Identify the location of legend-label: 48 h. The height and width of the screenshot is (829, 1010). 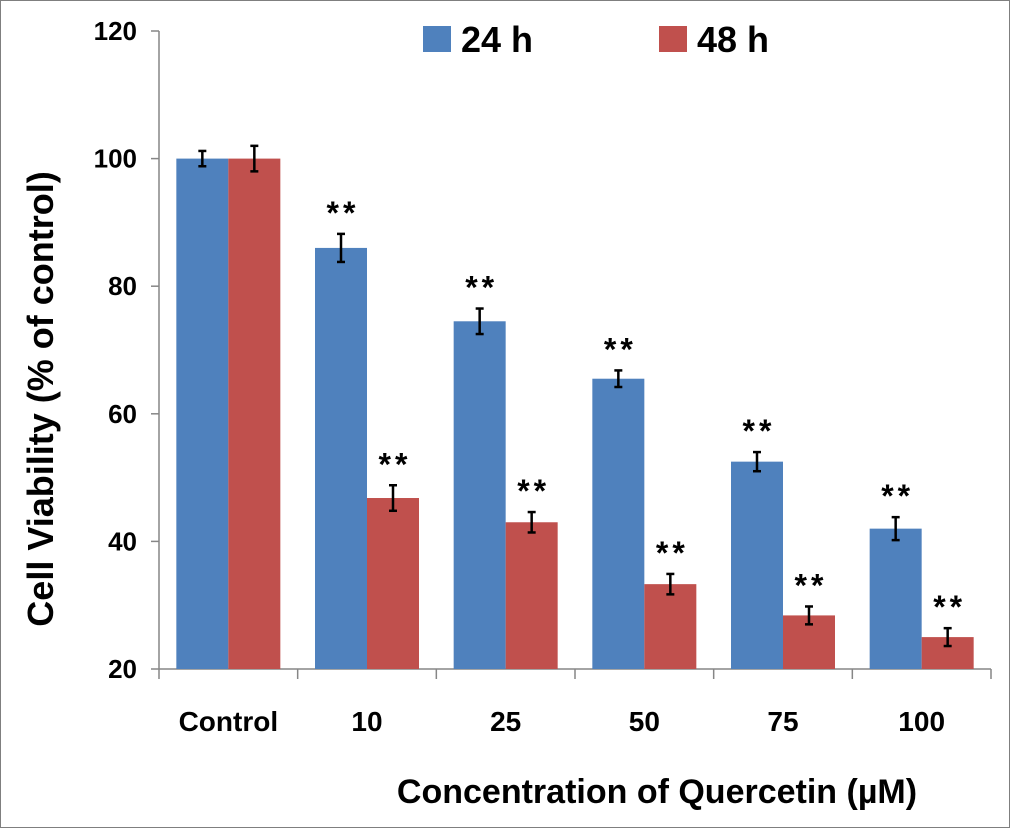
(733, 39).